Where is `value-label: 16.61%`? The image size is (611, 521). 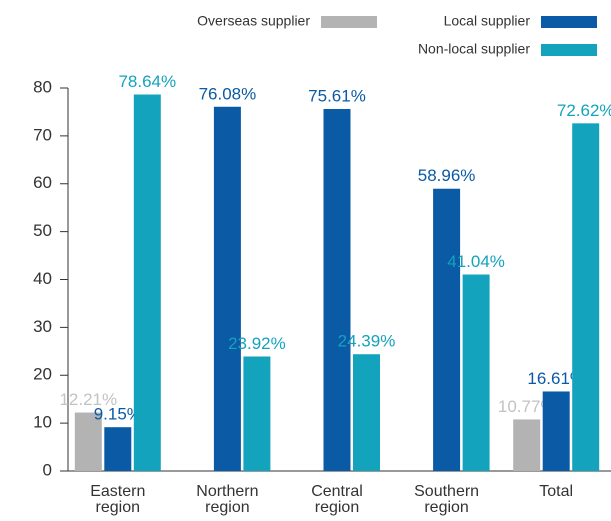 value-label: 16.61% is located at coordinates (556, 378).